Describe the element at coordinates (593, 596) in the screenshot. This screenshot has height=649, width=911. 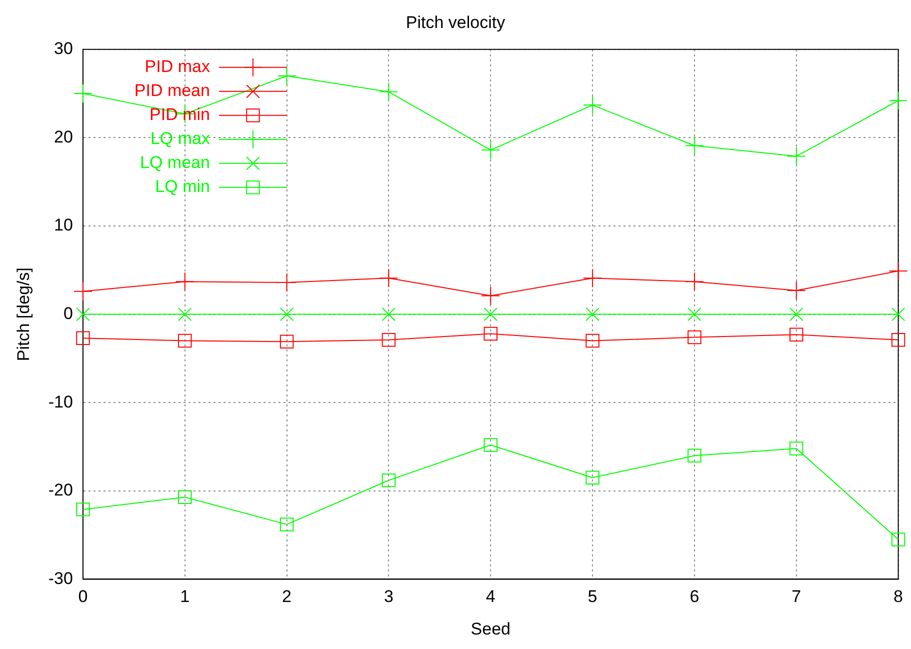
I see `x-tick-label: 5` at that location.